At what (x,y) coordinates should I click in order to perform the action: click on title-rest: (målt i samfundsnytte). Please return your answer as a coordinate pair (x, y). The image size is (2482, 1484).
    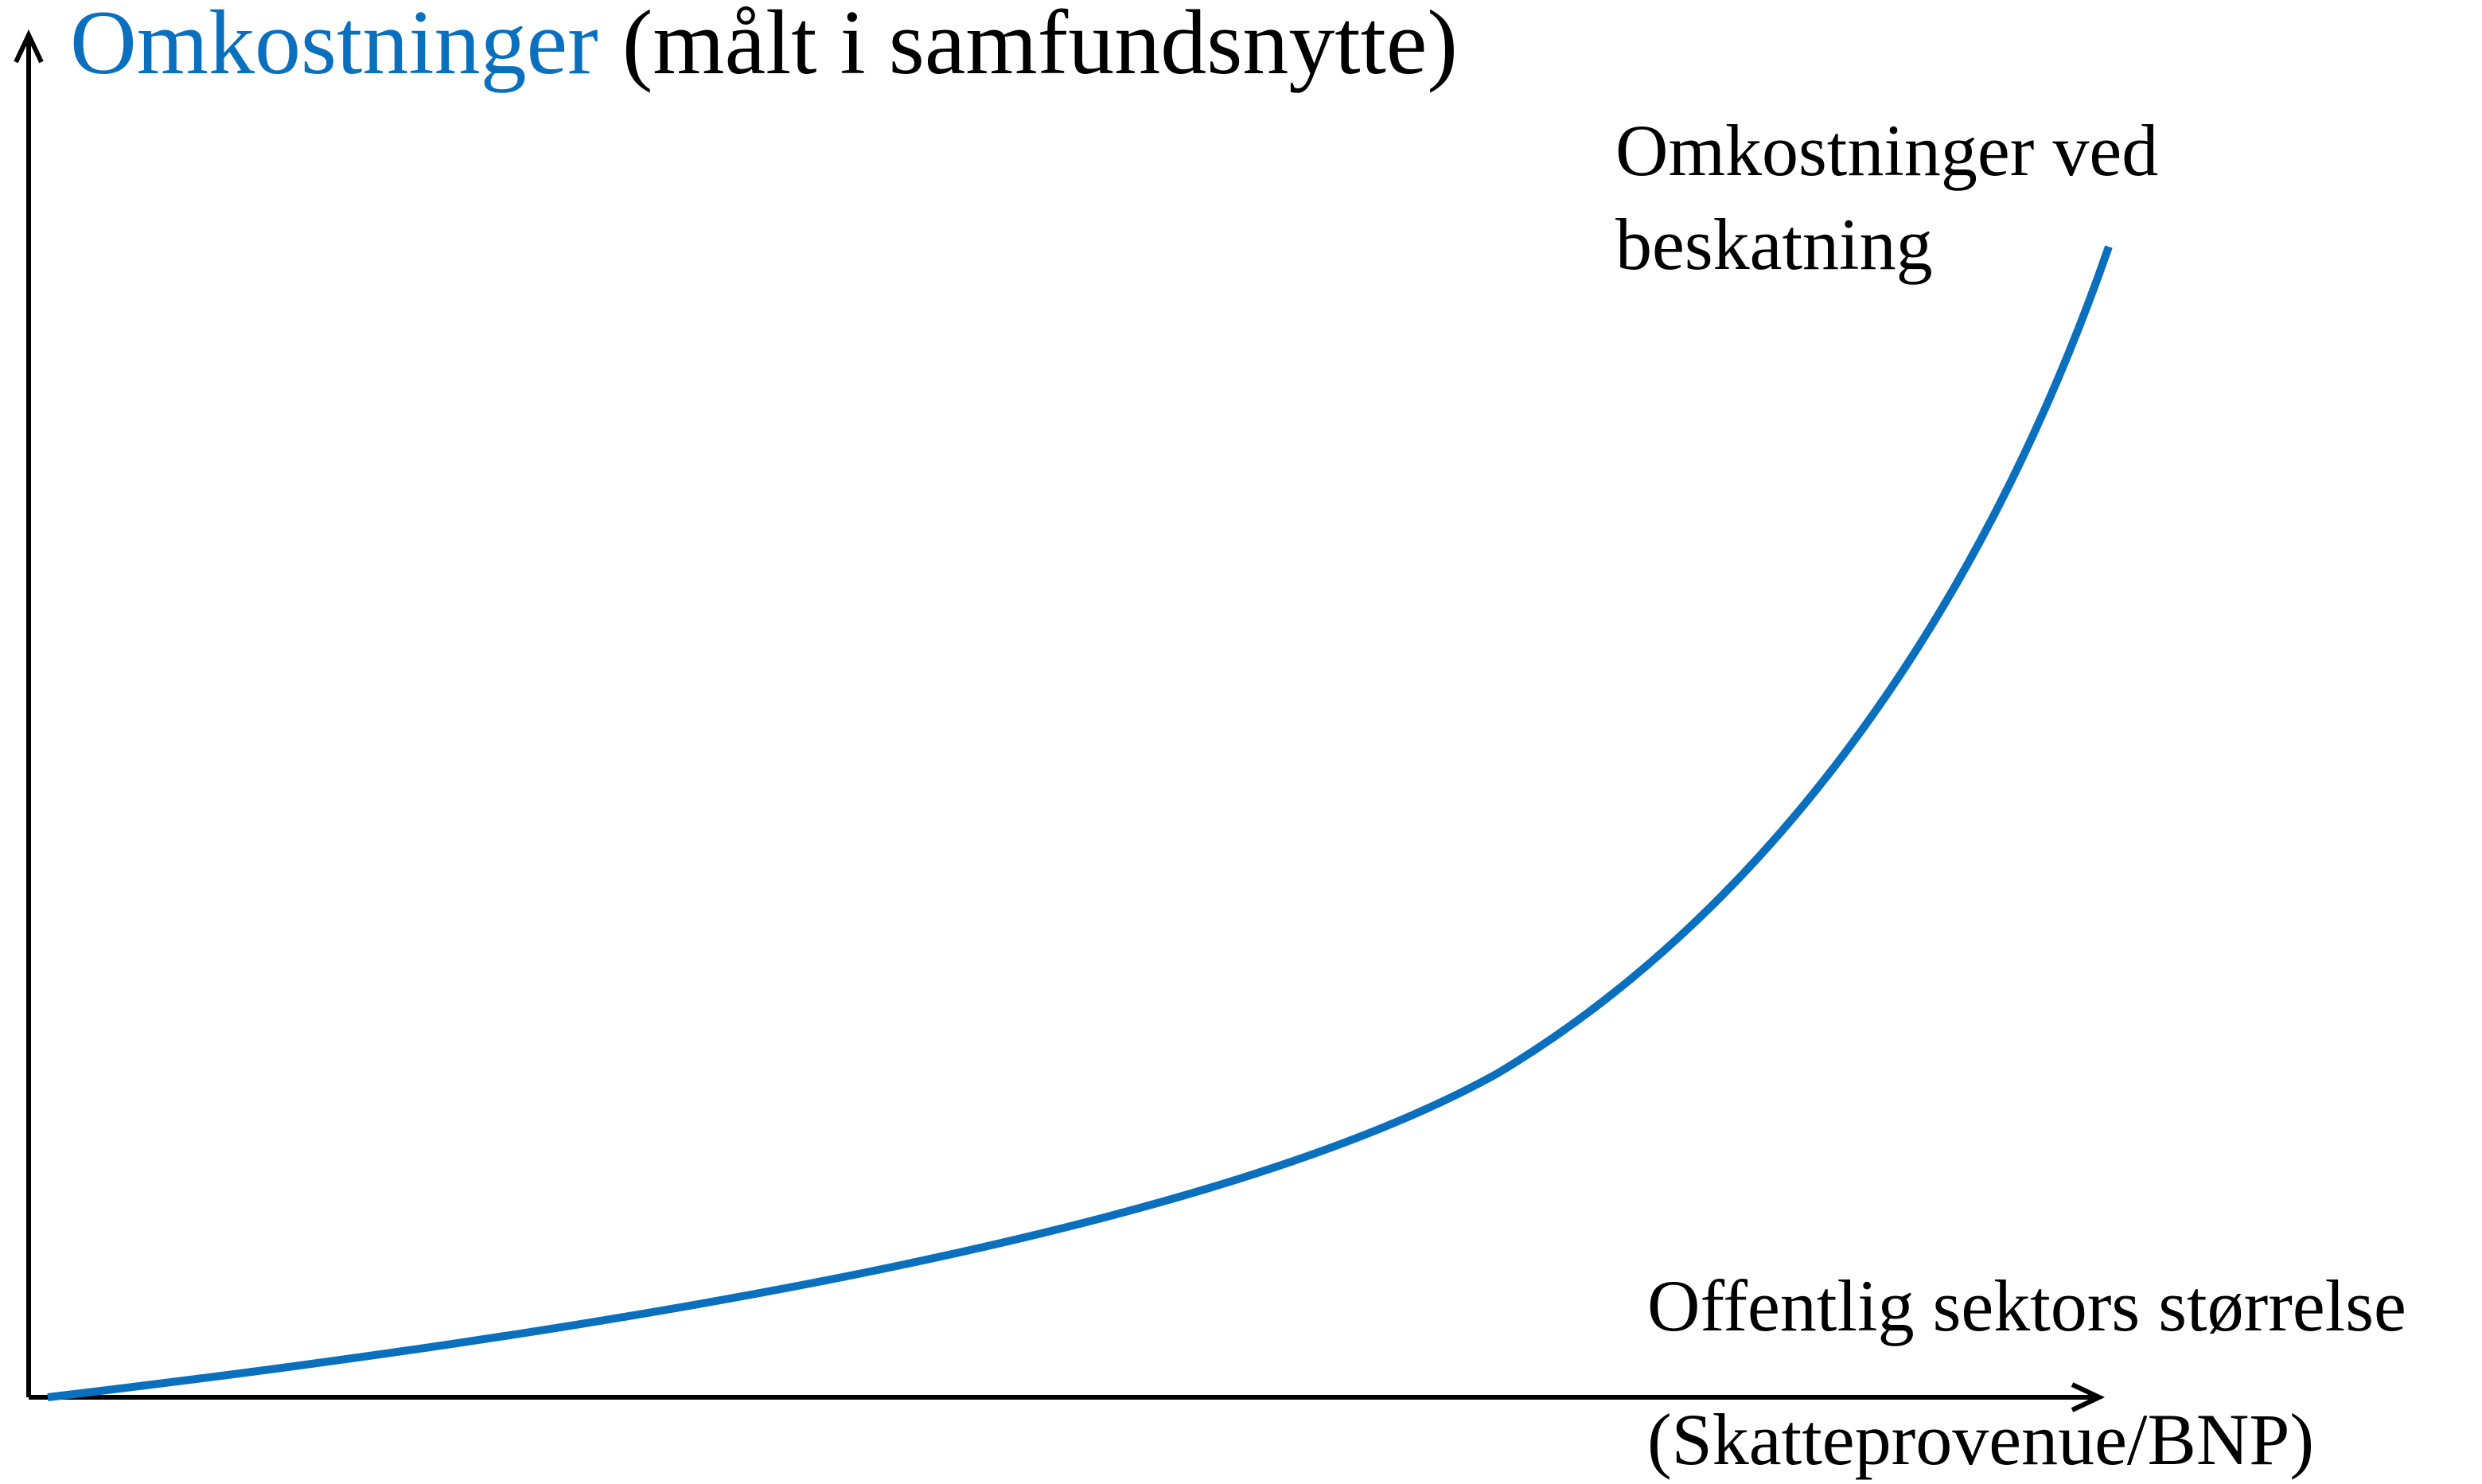
    Looking at the image, I should click on (1040, 47).